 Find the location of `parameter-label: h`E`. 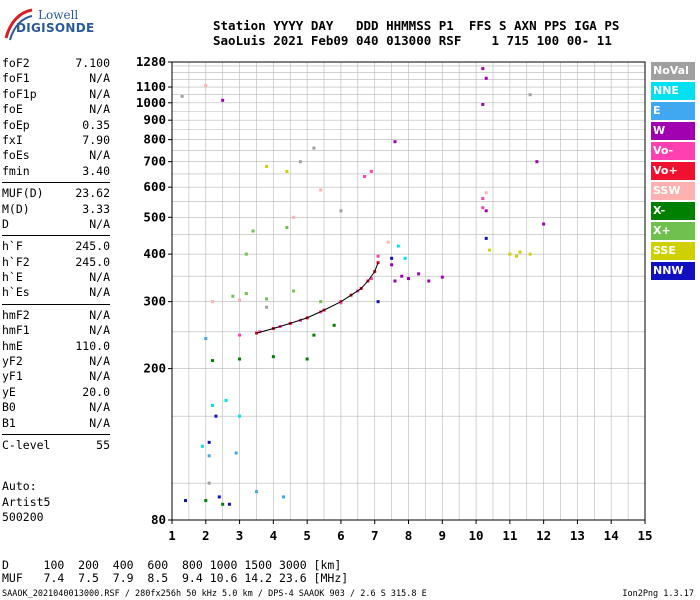

parameter-label: h`E is located at coordinates (12, 277).